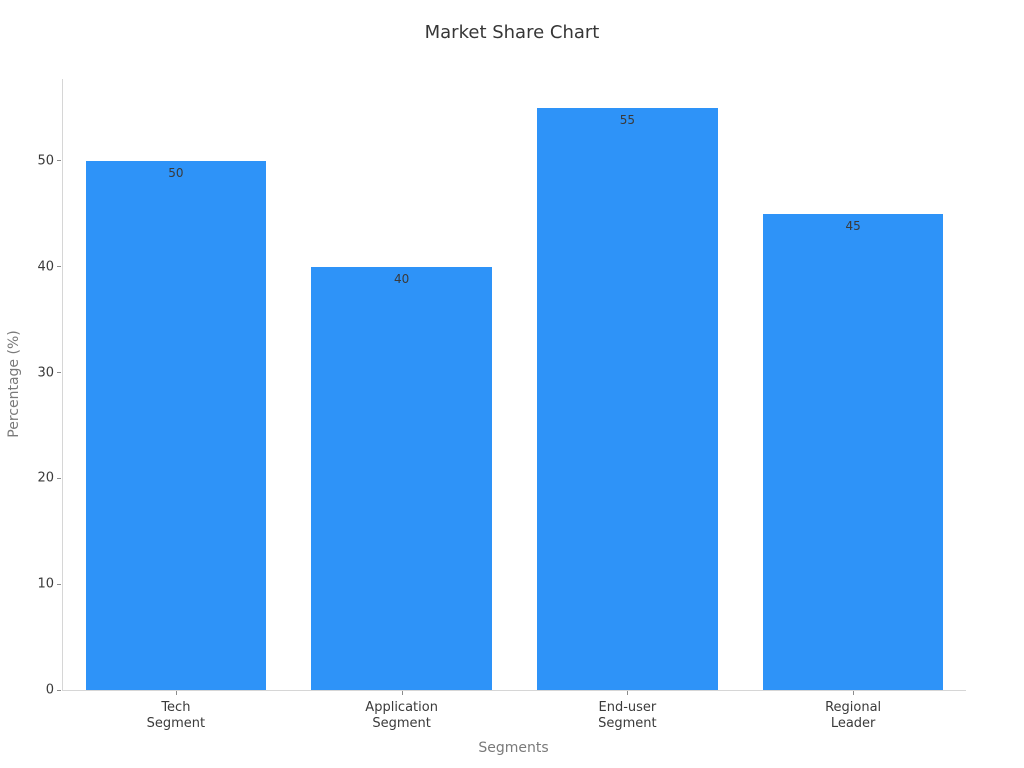  What do you see at coordinates (49, 690) in the screenshot?
I see `y-tick-label: 0` at bounding box center [49, 690].